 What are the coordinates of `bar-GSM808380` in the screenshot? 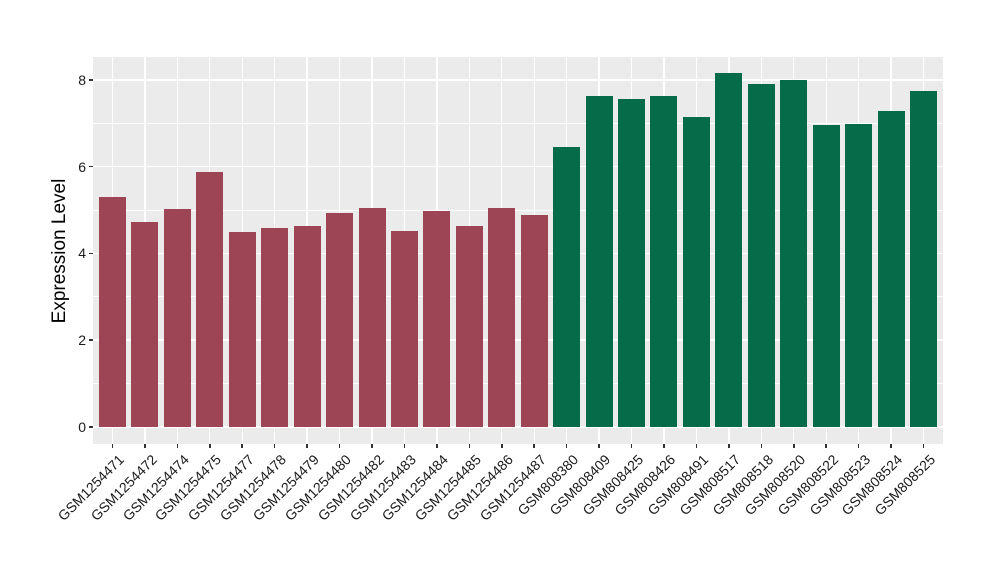 It's located at (567, 287).